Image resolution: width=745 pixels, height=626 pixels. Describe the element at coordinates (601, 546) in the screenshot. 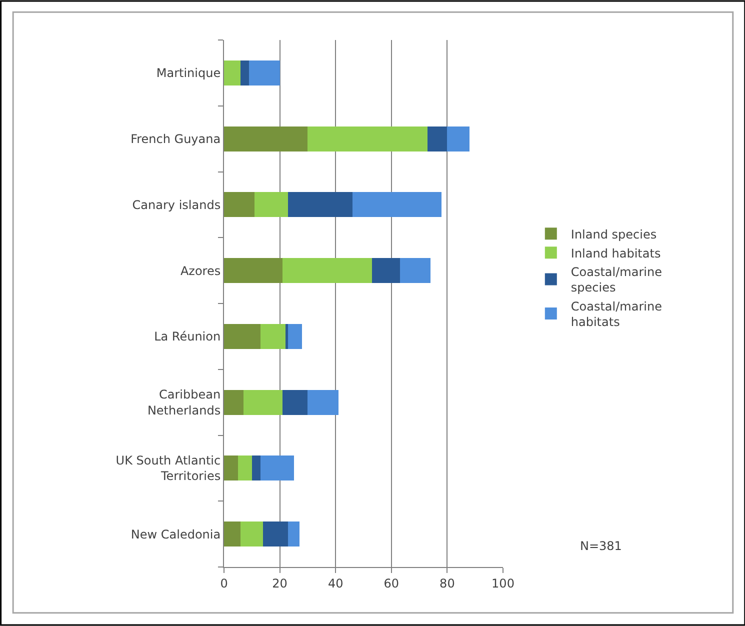

I see `text: N=381` at that location.